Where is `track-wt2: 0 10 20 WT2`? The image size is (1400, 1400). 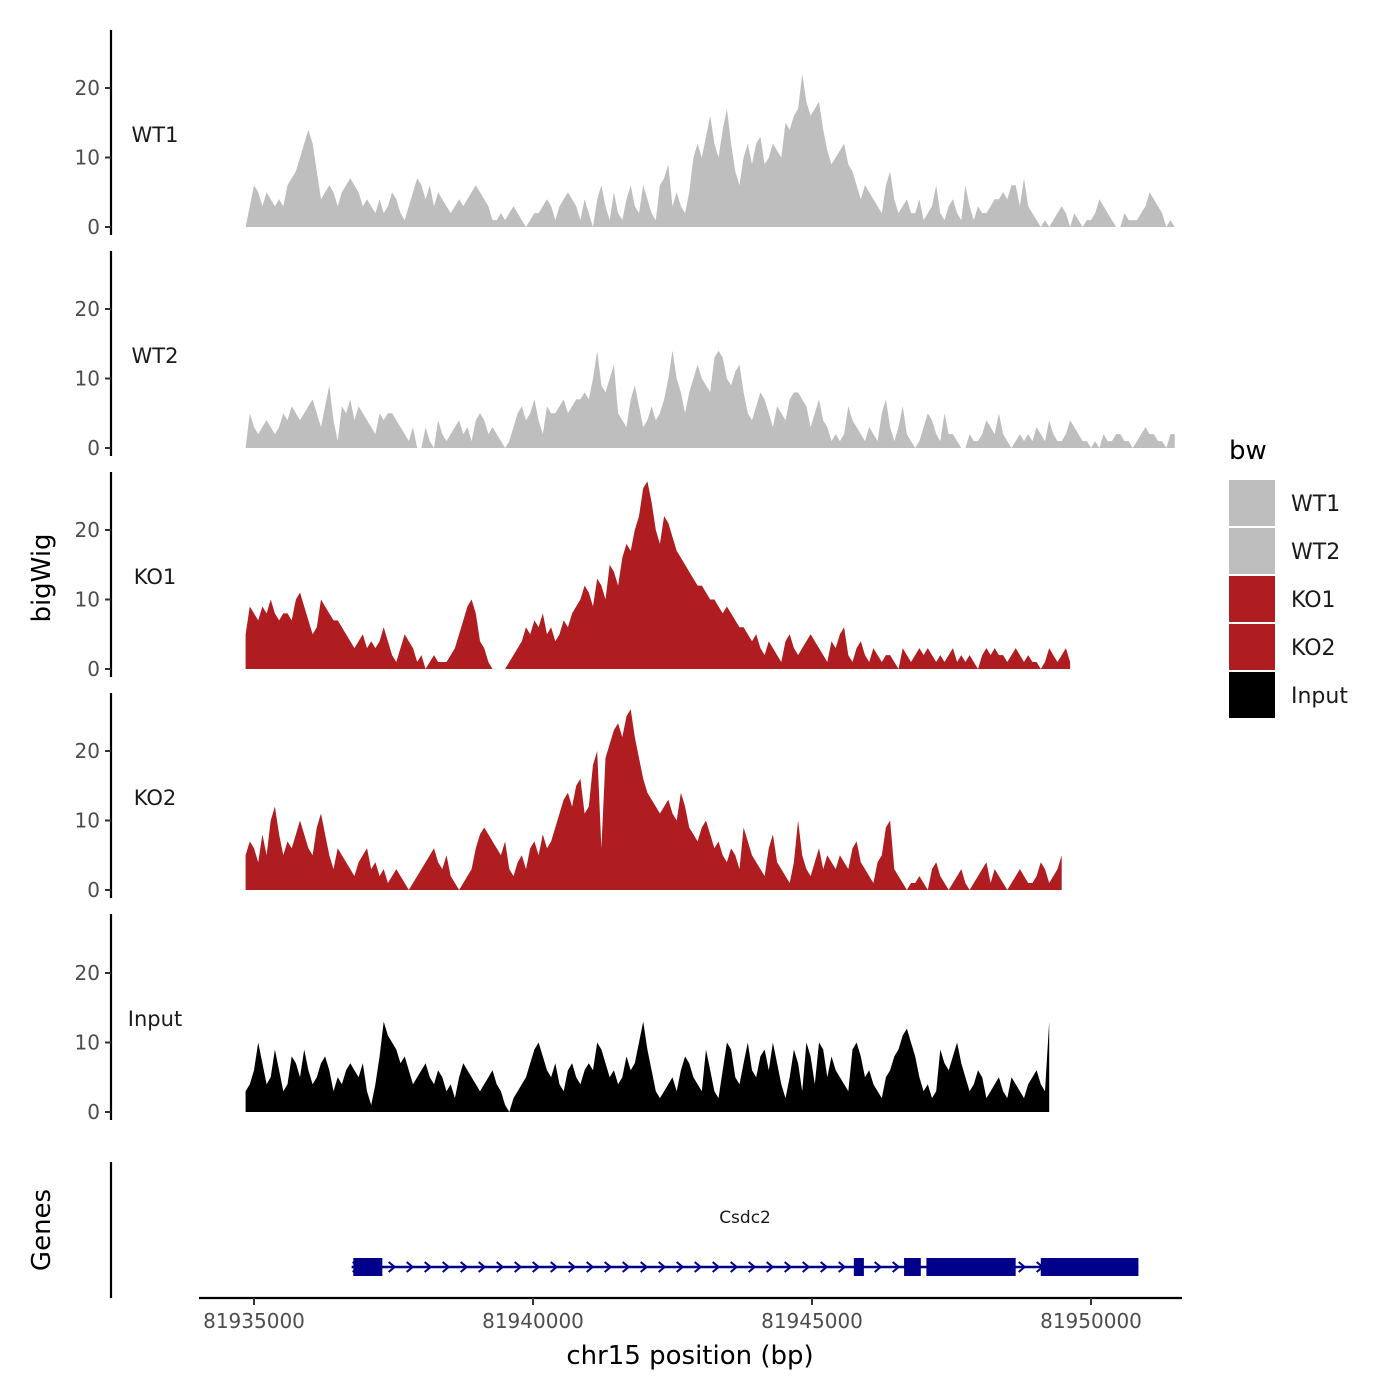
track-wt2: 0 10 20 WT2 is located at coordinates (625, 355).